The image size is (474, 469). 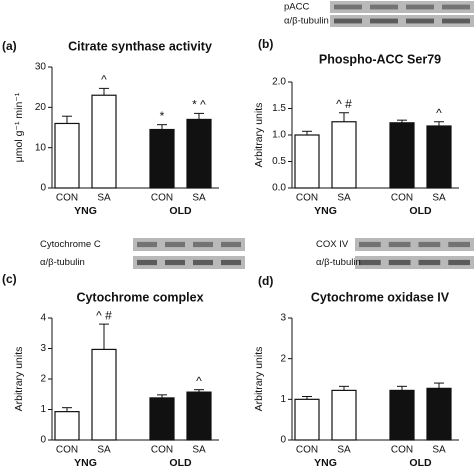 I want to click on y-tick-label: 3, so click(x=283, y=318).